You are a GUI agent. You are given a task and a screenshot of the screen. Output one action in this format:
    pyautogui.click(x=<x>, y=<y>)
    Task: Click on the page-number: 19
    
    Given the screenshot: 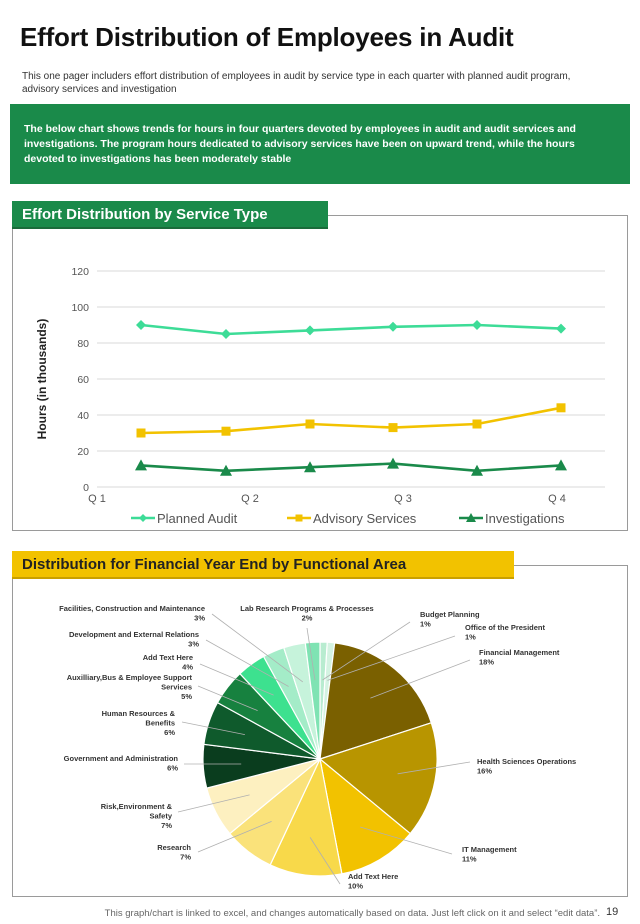 What is the action you would take?
    pyautogui.click(x=612, y=912)
    